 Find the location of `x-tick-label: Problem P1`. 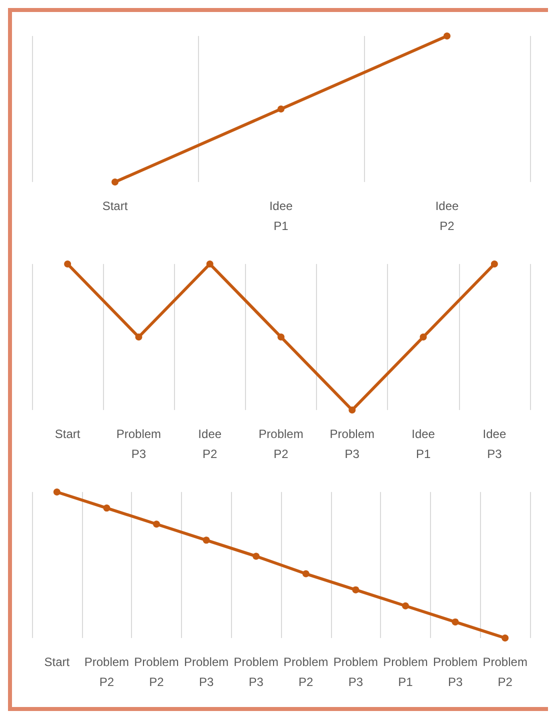

x-tick-label: Problem P1 is located at coordinates (405, 672).